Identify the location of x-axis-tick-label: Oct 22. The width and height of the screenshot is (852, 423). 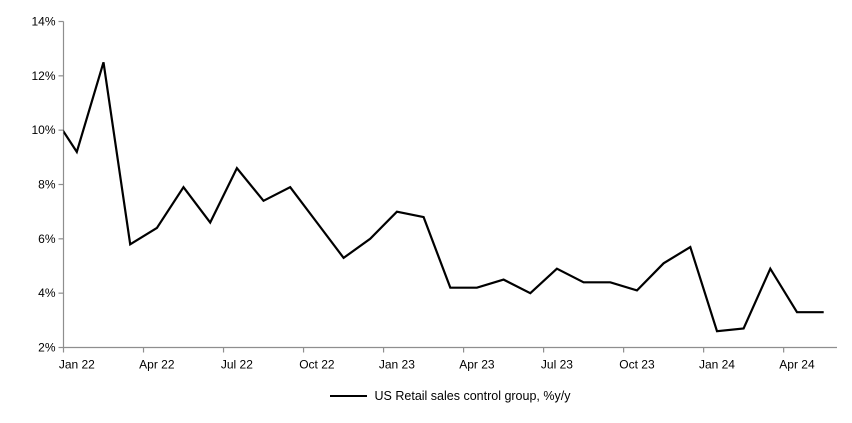
(317, 365).